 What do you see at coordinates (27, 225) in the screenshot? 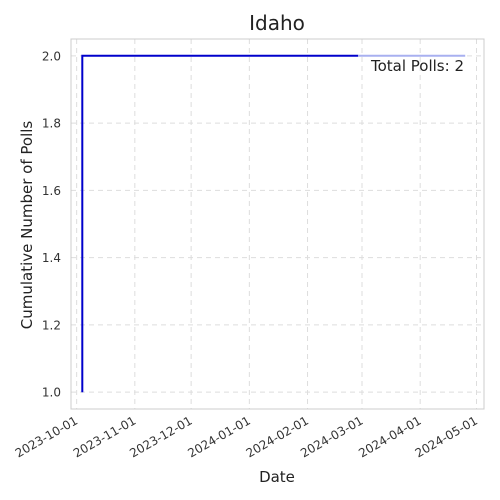
I see `y-axis-label: Cumulative Number of Polls` at bounding box center [27, 225].